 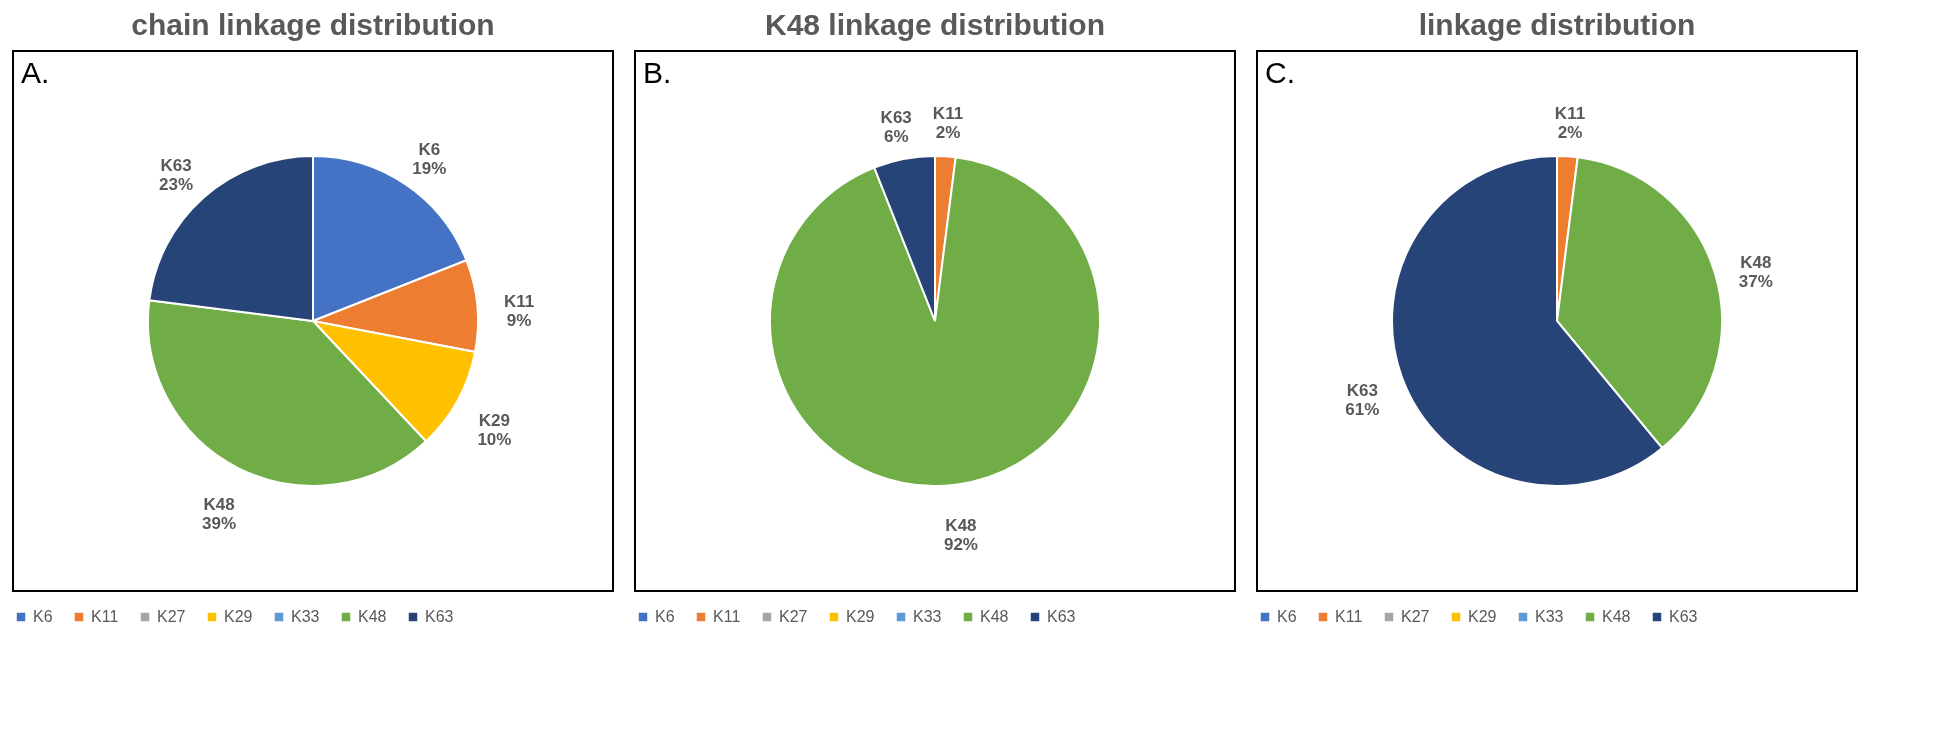 I want to click on chart-title: chain linkage distribution, so click(x=313, y=24).